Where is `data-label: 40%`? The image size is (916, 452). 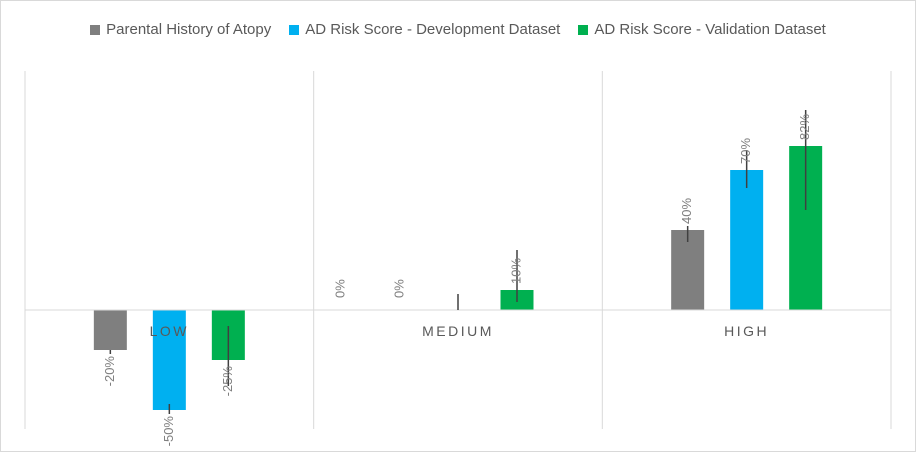 data-label: 40% is located at coordinates (686, 211).